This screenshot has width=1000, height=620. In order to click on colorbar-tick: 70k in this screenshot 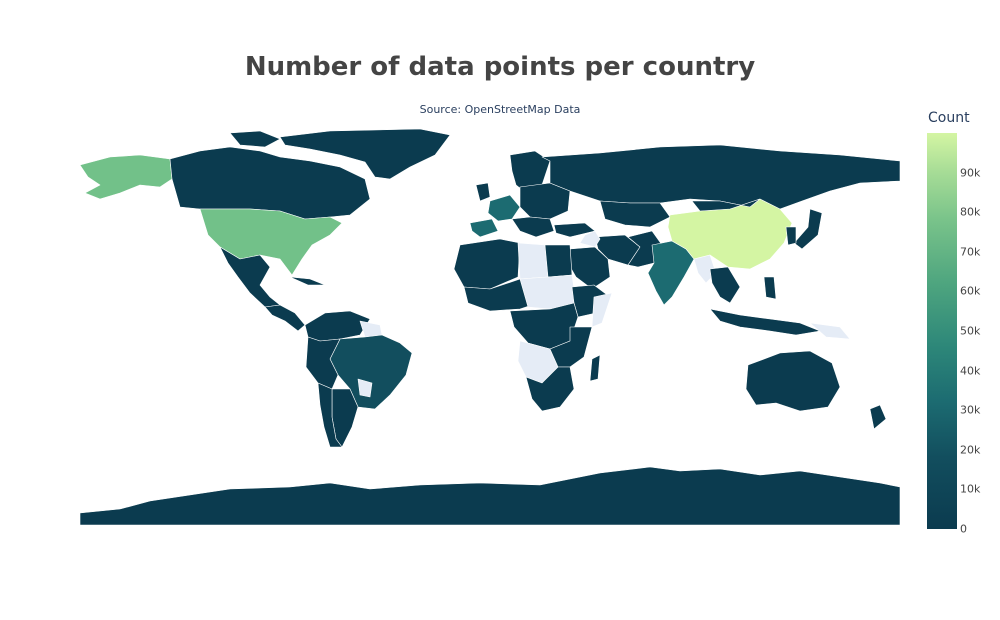, I will do `click(970, 252)`.